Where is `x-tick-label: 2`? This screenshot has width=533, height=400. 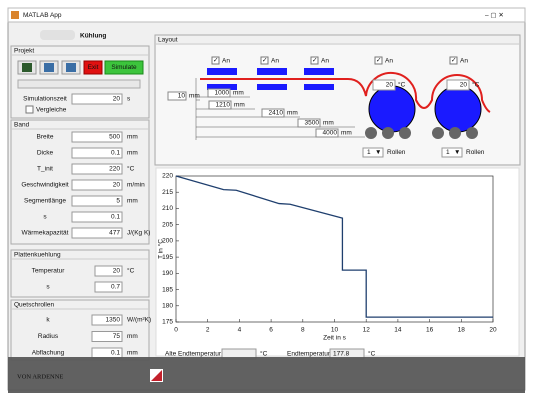 x-tick-label: 2 is located at coordinates (208, 330).